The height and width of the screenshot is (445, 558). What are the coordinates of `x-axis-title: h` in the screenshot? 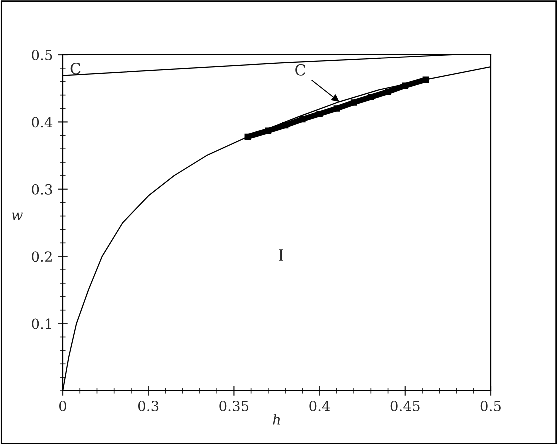 It's located at (276, 419).